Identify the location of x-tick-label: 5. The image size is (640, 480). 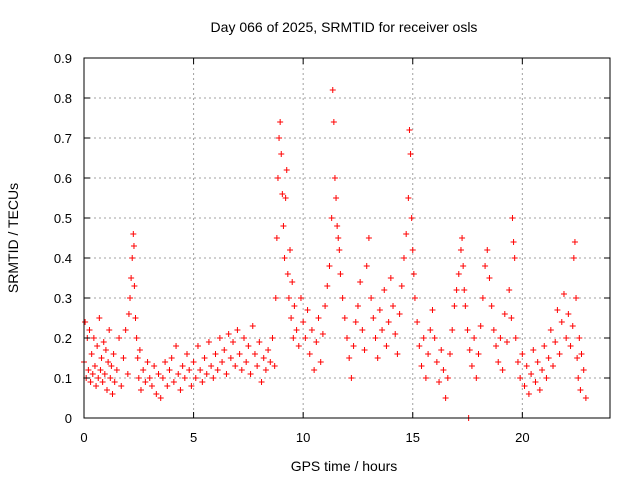
(193, 437).